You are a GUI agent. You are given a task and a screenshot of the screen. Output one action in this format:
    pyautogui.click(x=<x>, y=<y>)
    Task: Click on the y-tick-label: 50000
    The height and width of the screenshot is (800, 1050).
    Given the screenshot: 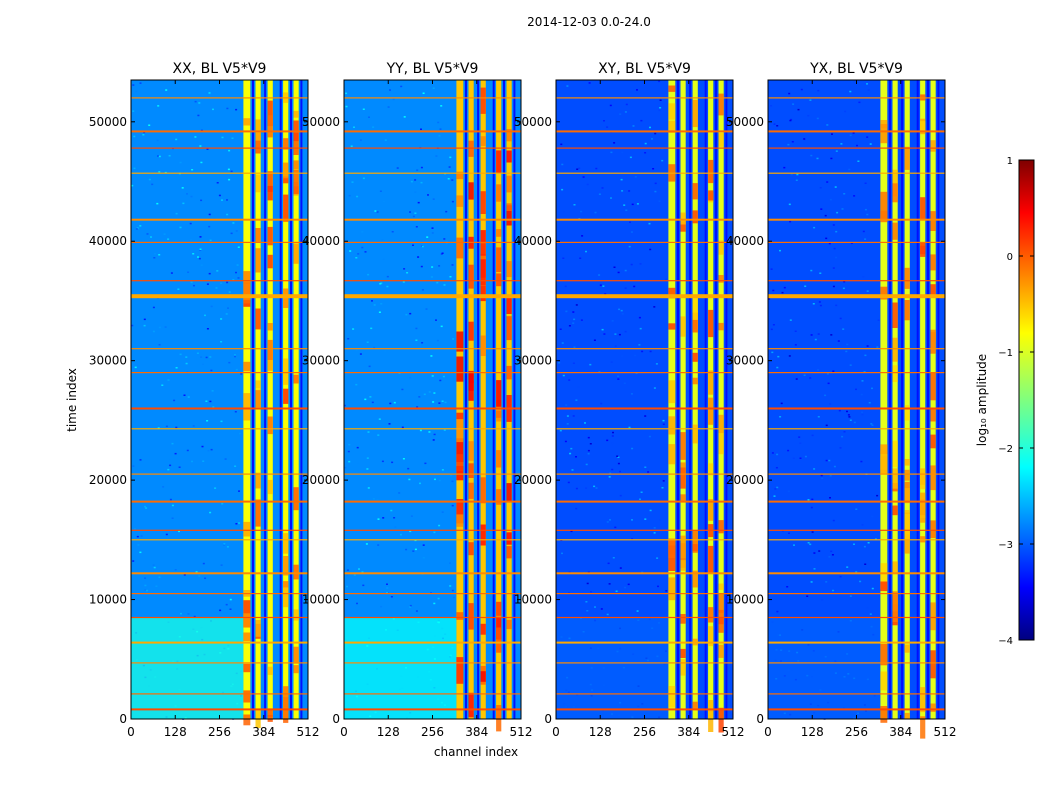 What is the action you would take?
    pyautogui.click(x=321, y=122)
    